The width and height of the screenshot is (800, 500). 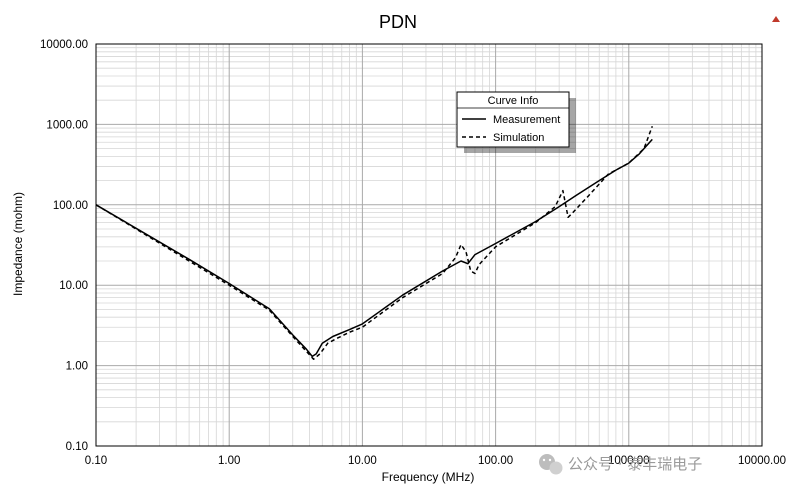 I want to click on x-tick-label: 1000.00, so click(x=629, y=461).